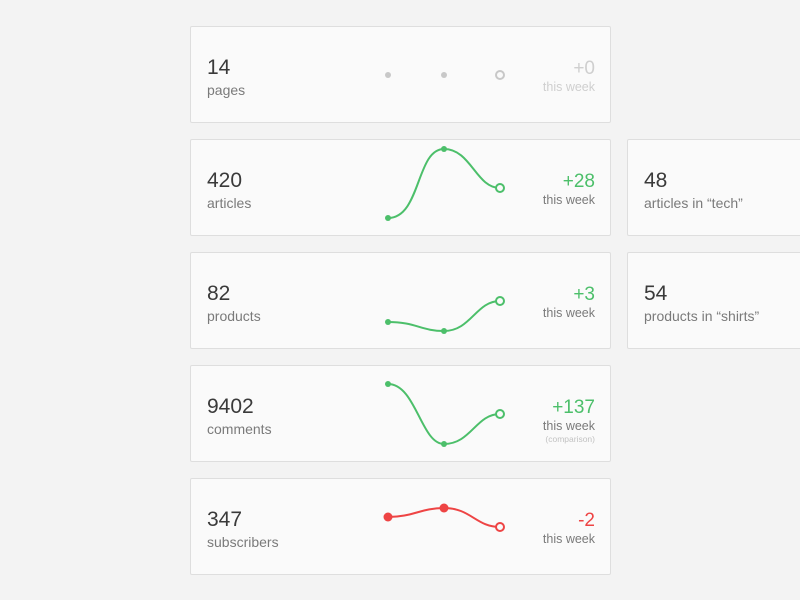 The image size is (800, 600). I want to click on stat-delta: +28, so click(578, 181).